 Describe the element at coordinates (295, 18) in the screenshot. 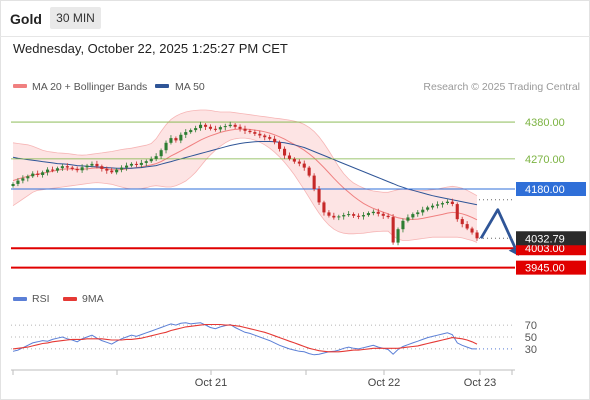

I see `chart-header: Gold 30 MIN` at that location.